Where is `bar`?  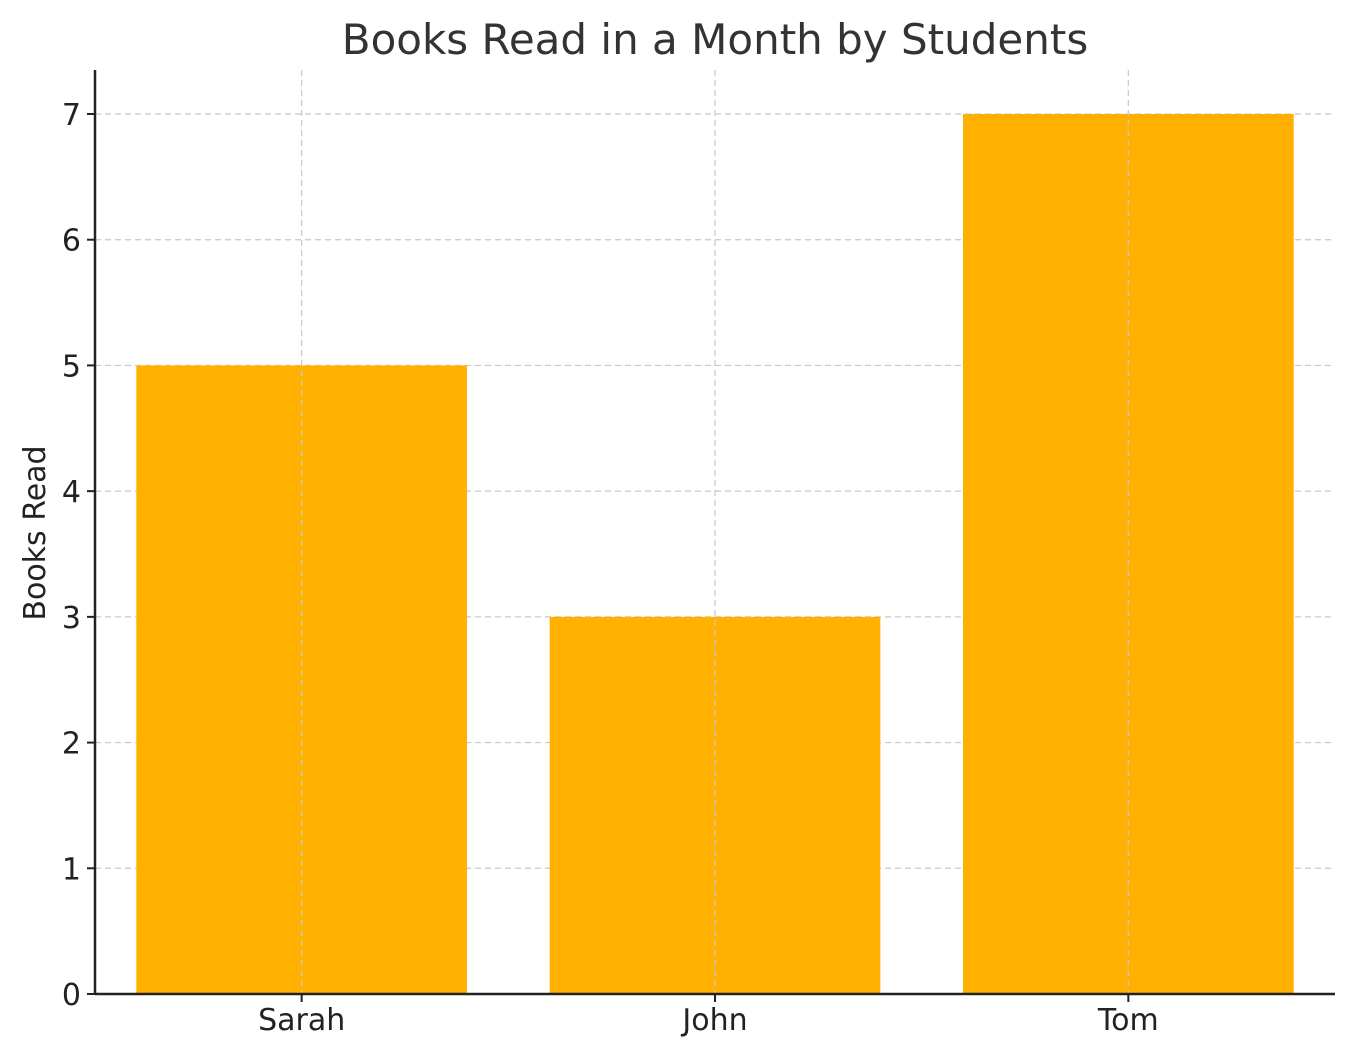
bar is located at coordinates (302, 679).